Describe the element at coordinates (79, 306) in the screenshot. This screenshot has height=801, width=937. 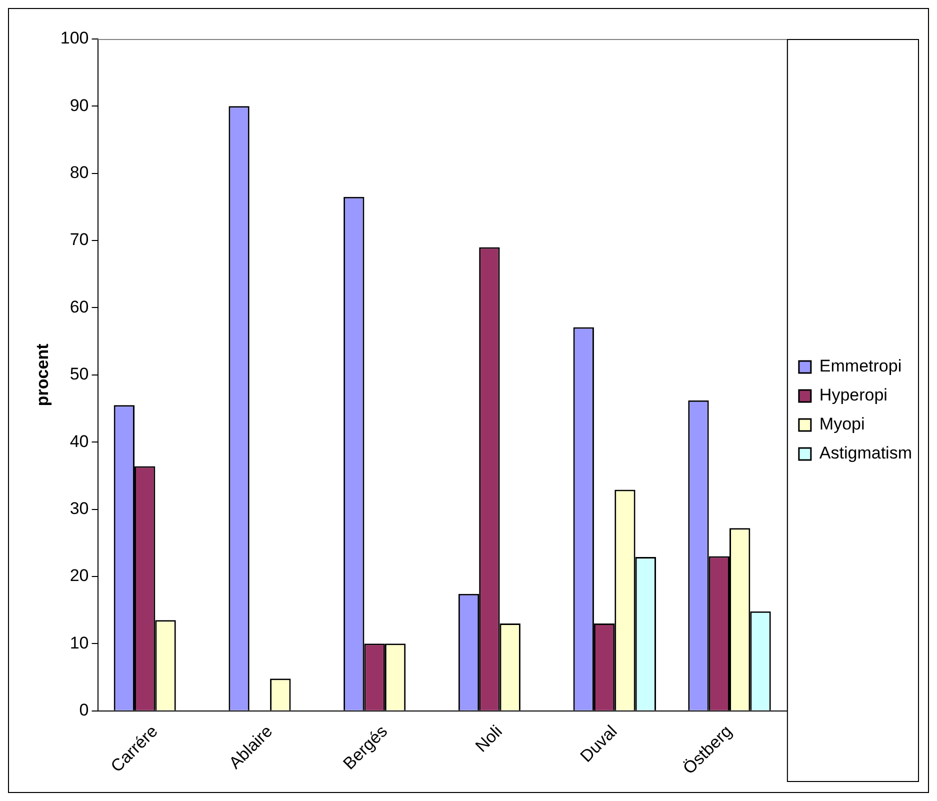
I see `y-tick-label: 60` at that location.